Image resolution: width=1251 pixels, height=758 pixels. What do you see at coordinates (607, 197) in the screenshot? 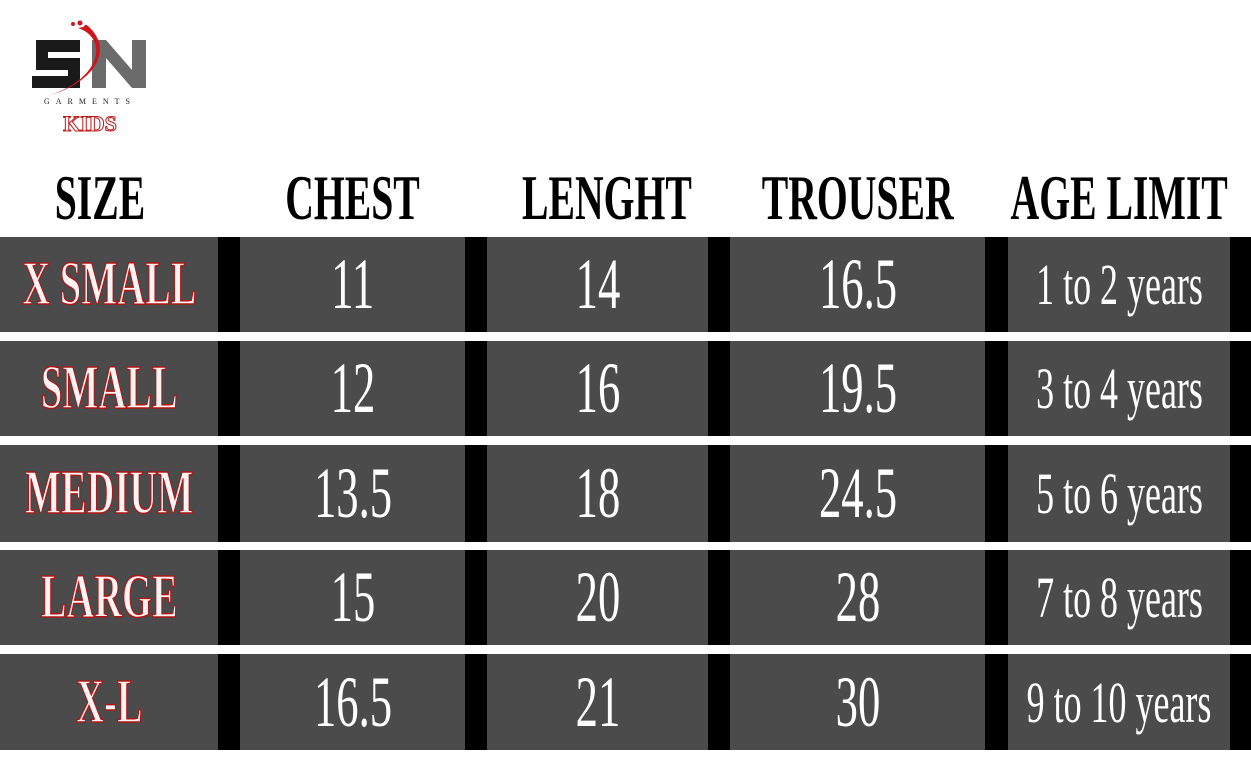
I see `header-length: LENGHT` at bounding box center [607, 197].